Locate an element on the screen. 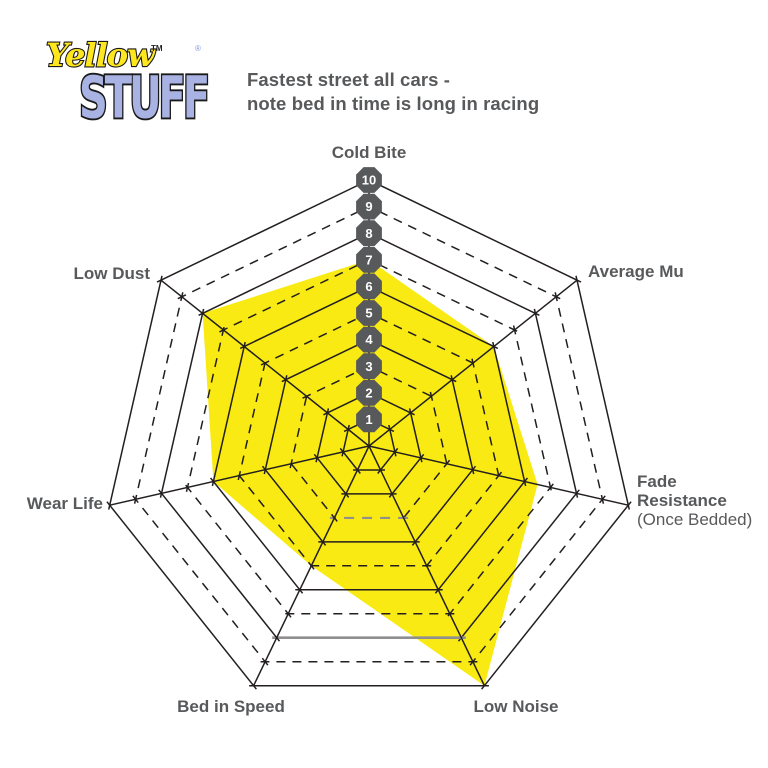 Image resolution: width=768 pixels, height=768 pixels. brand-word-yellow: Yellow is located at coordinates (101, 55).